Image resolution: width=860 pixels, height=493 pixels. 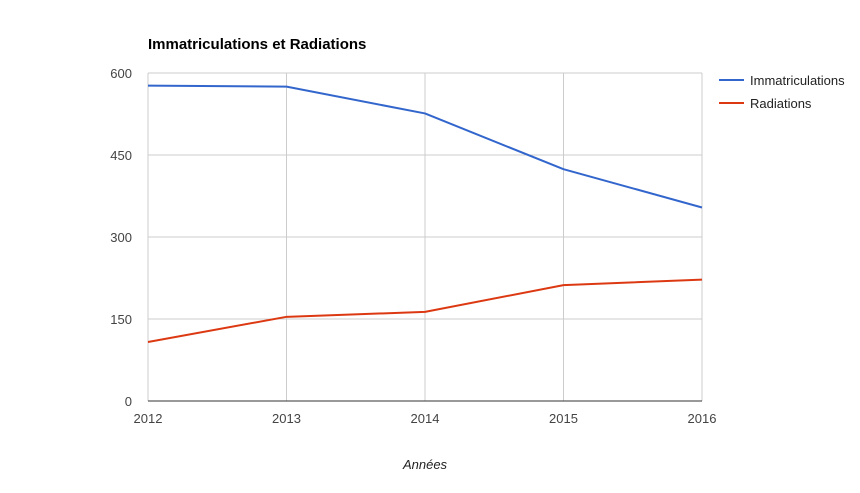 What do you see at coordinates (148, 418) in the screenshot?
I see `x-tick-label: 2012` at bounding box center [148, 418].